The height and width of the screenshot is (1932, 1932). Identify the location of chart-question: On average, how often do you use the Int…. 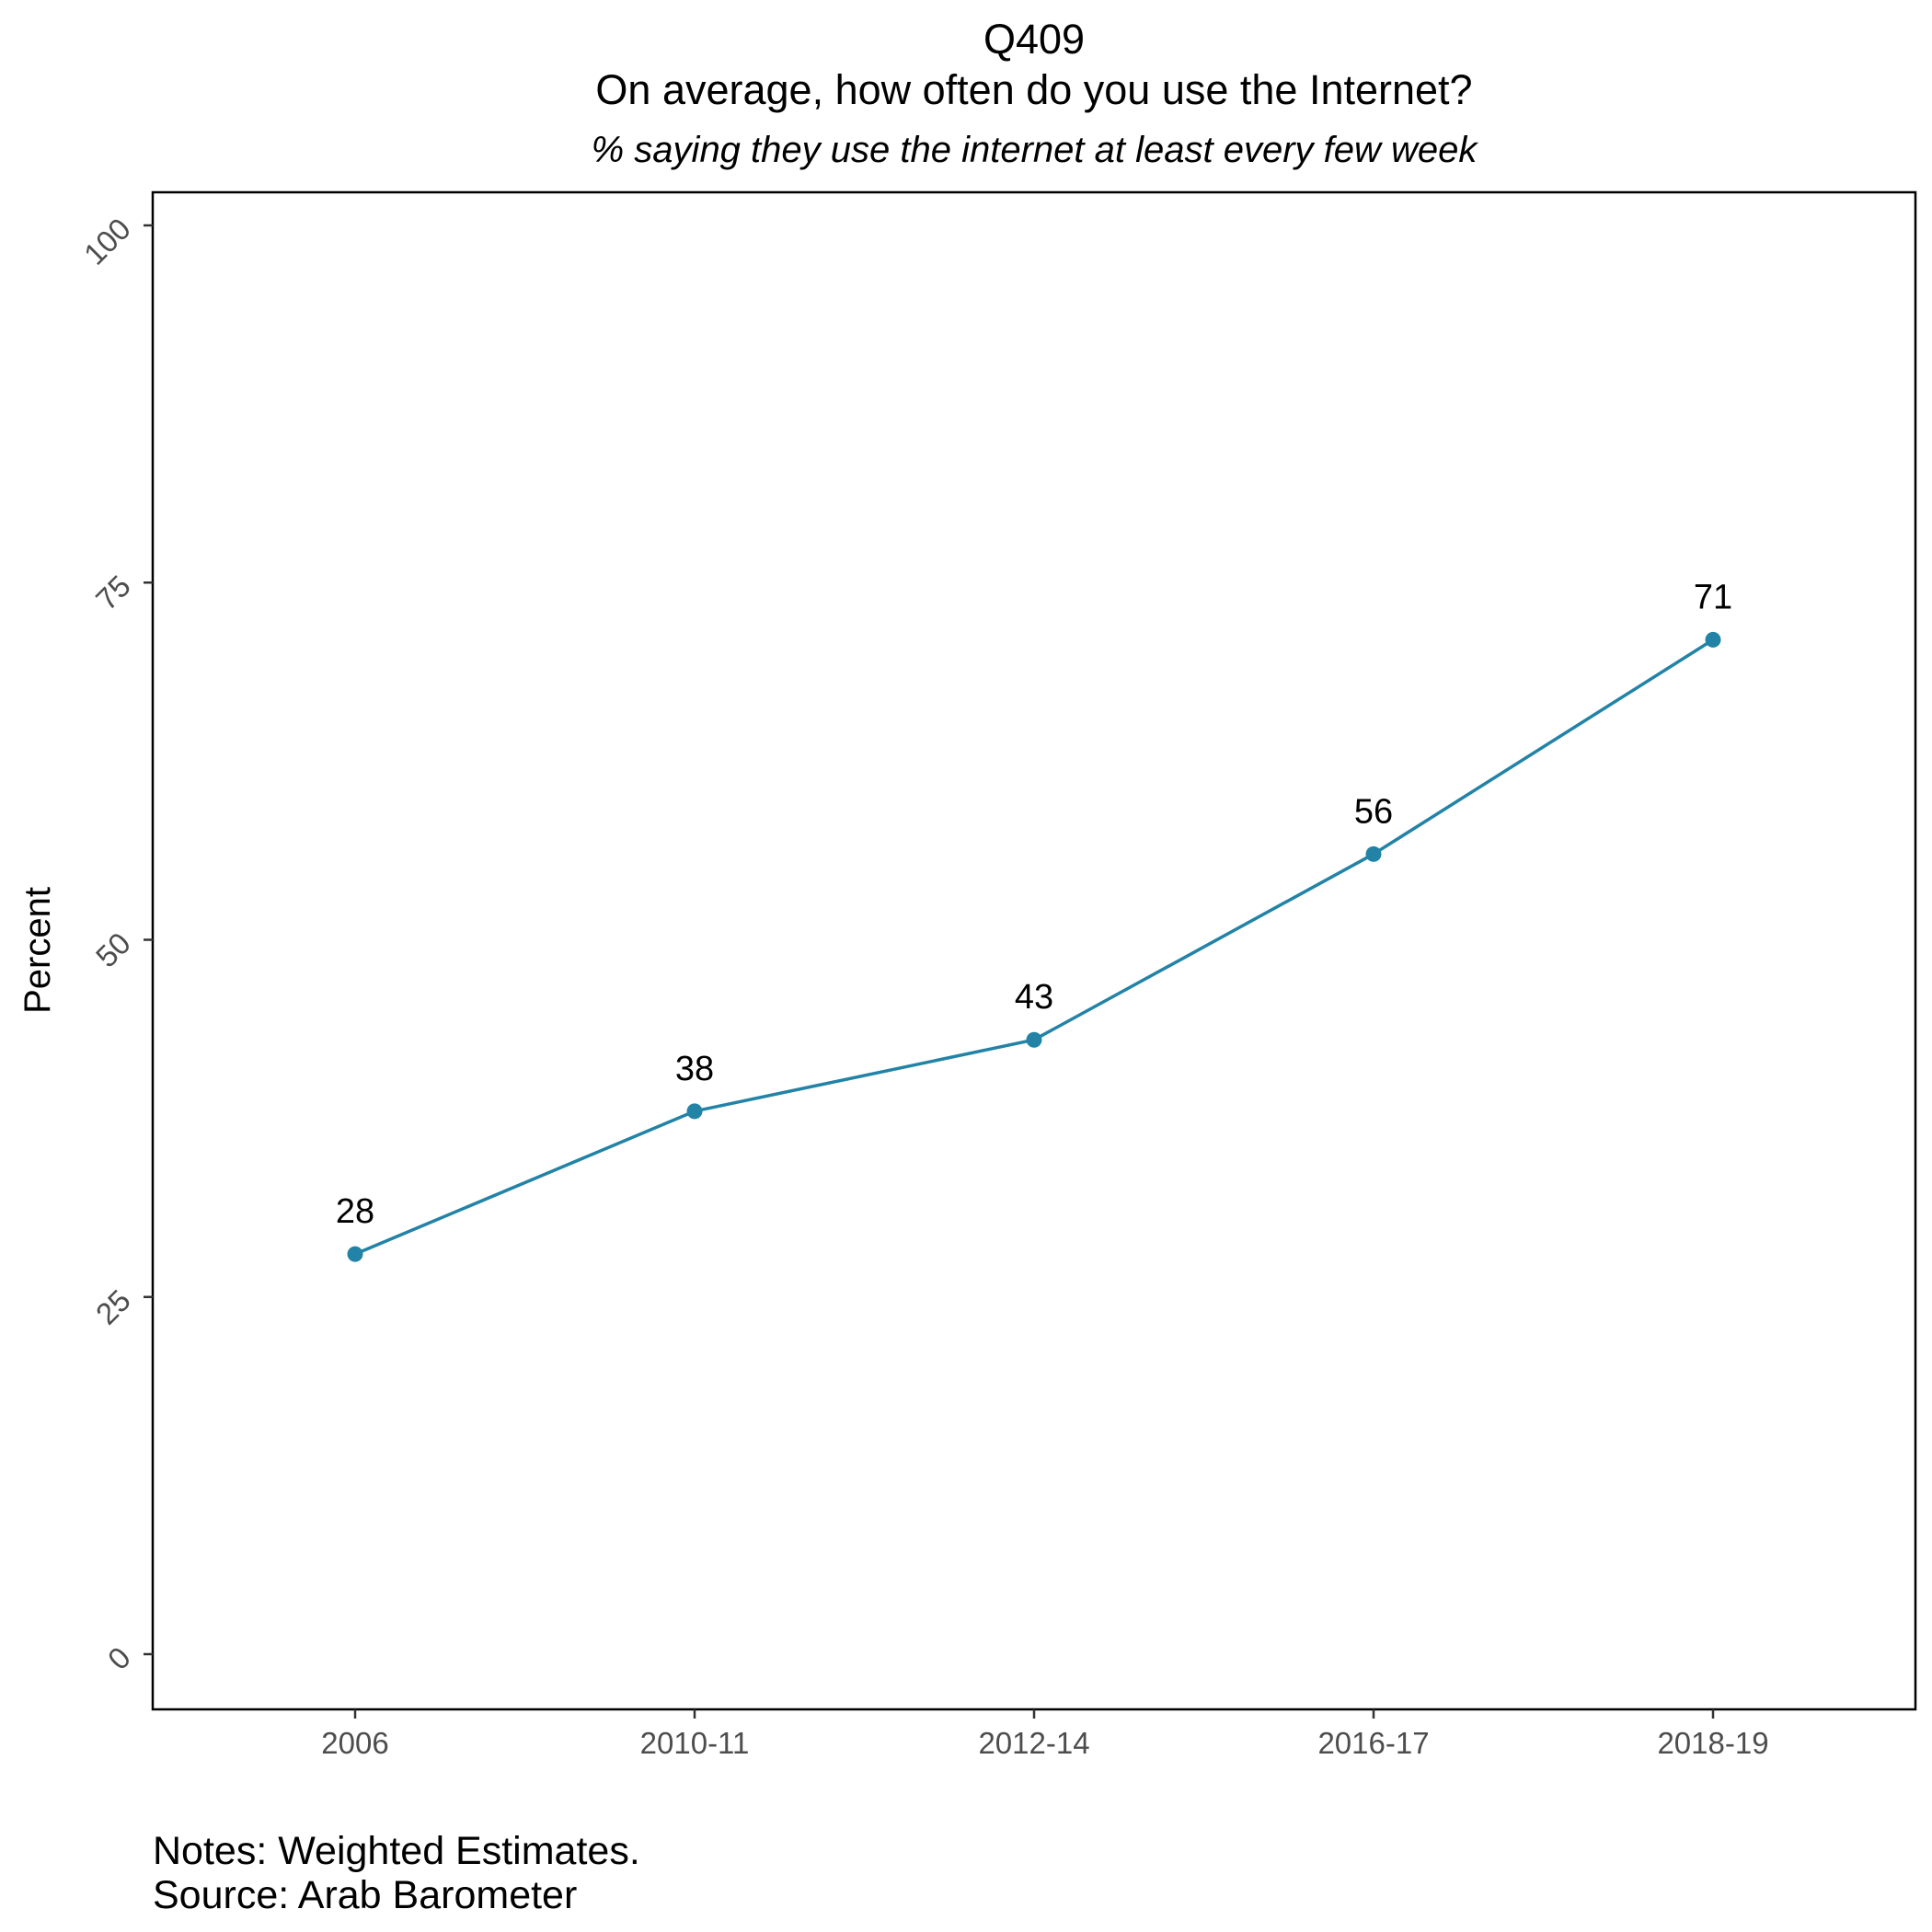
(1033, 89).